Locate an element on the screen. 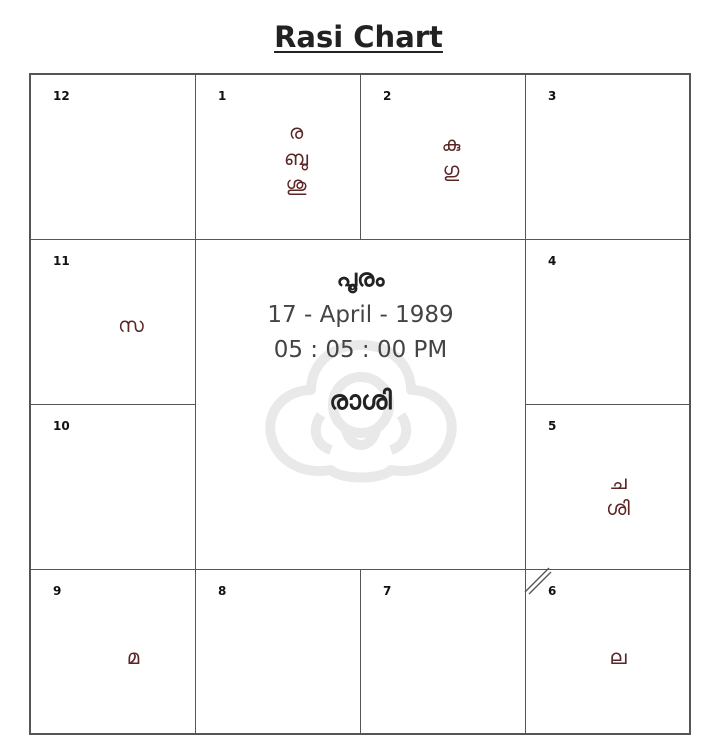 The width and height of the screenshot is (717, 750). house-6: 6 ല is located at coordinates (607, 650).